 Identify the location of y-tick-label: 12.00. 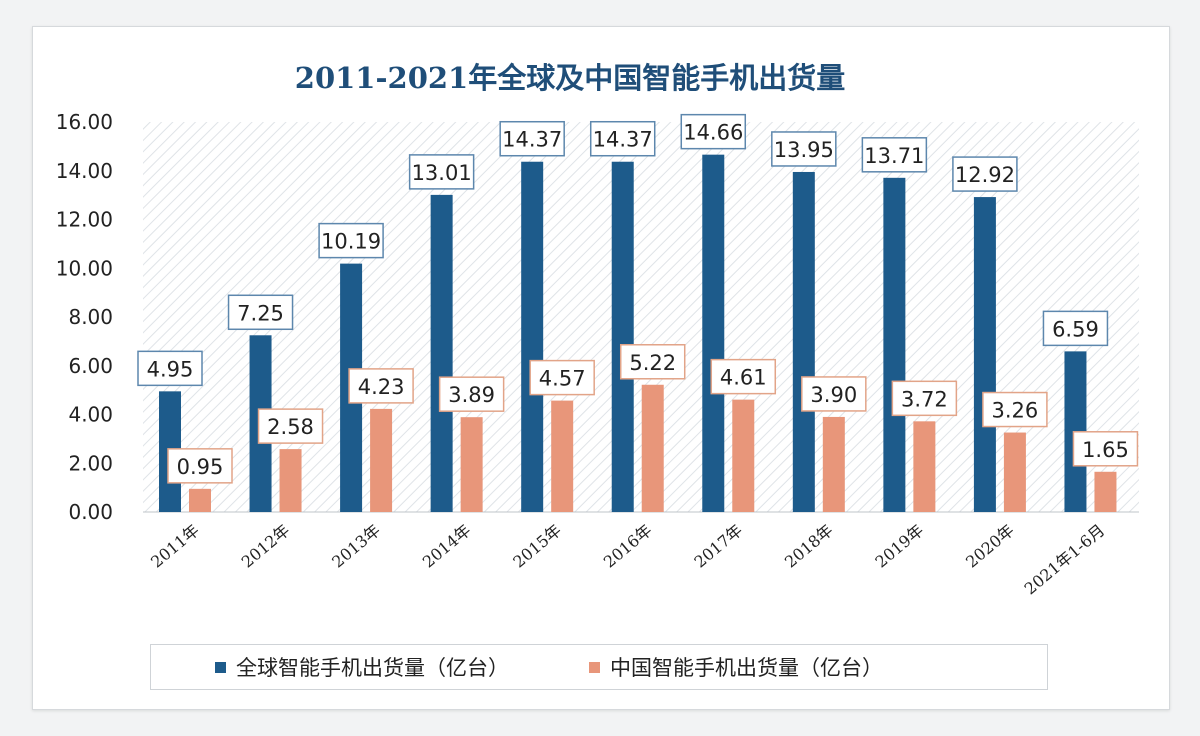
(84, 220).